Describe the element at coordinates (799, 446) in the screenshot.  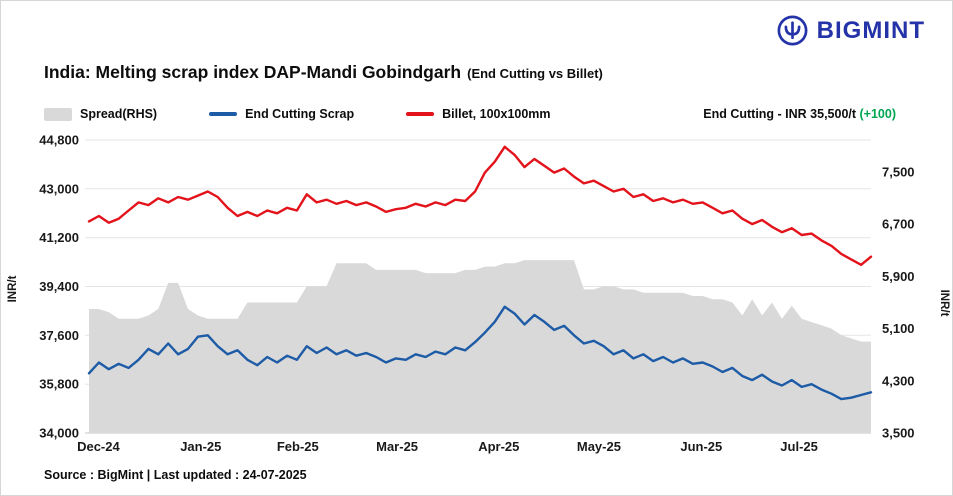
I see `x-axis-tick: Jul-25` at that location.